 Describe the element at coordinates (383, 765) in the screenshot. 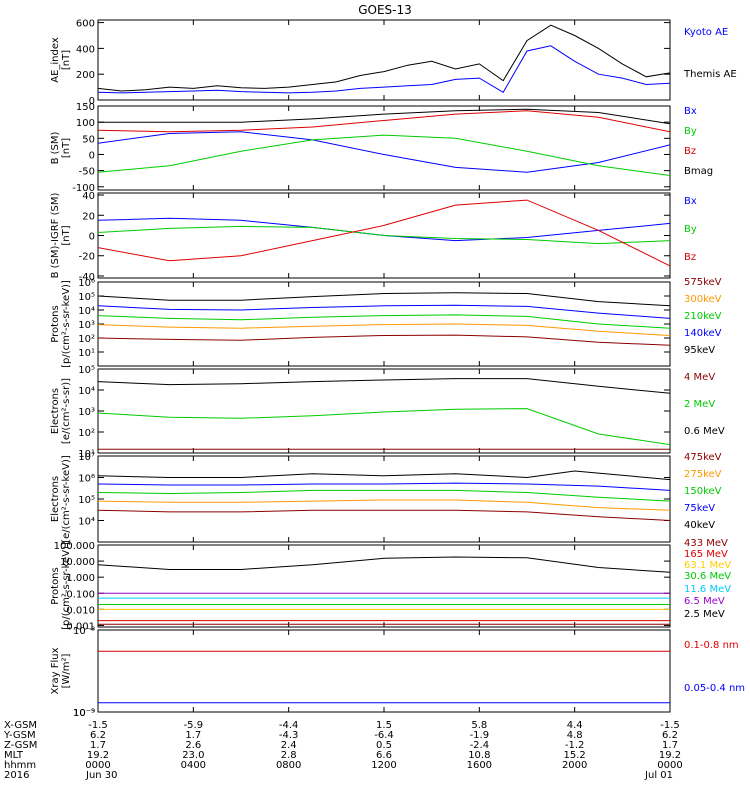

I see `x-axis-value: 1200` at that location.